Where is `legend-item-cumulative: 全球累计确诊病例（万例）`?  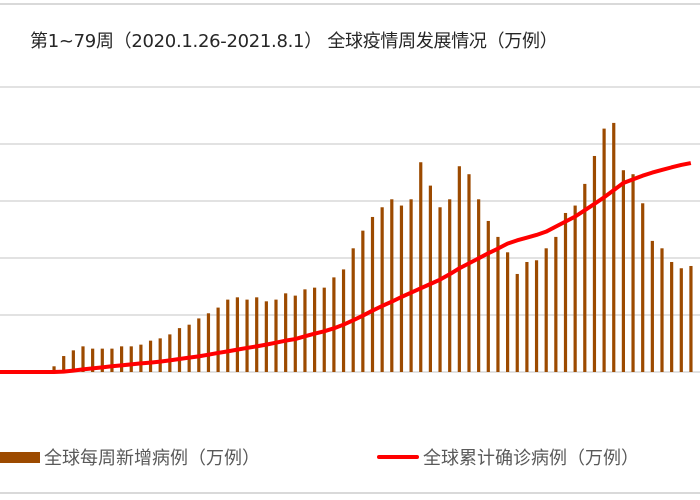 legend-item-cumulative: 全球累计确诊病例（万例） is located at coordinates (508, 457).